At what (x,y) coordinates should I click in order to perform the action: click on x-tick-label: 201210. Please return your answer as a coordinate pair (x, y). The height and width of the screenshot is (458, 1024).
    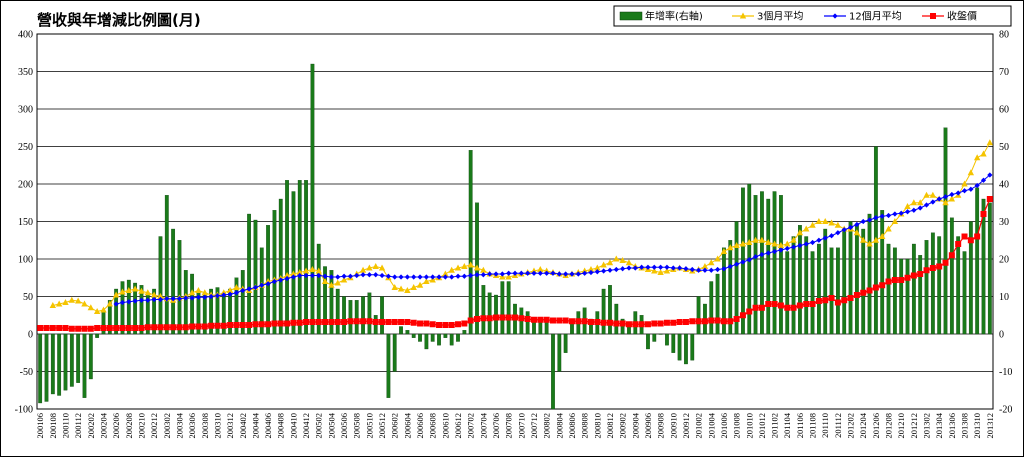
    Looking at the image, I should click on (901, 426).